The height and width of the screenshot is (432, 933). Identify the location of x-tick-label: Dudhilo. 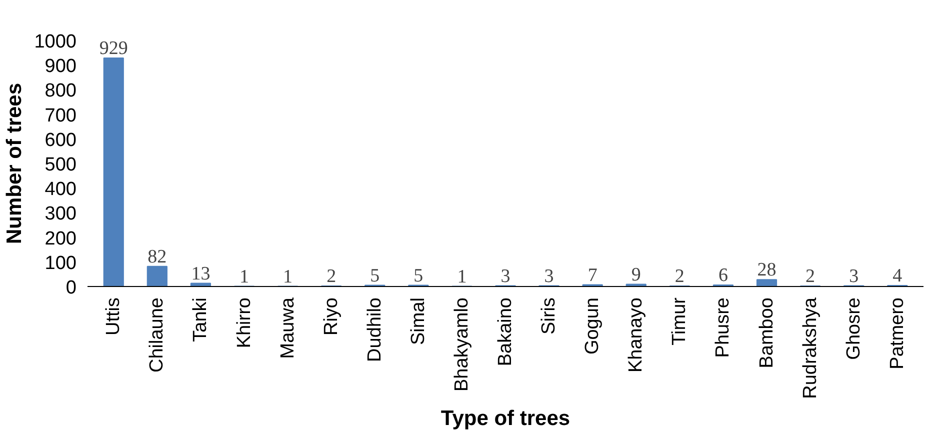
(375, 329).